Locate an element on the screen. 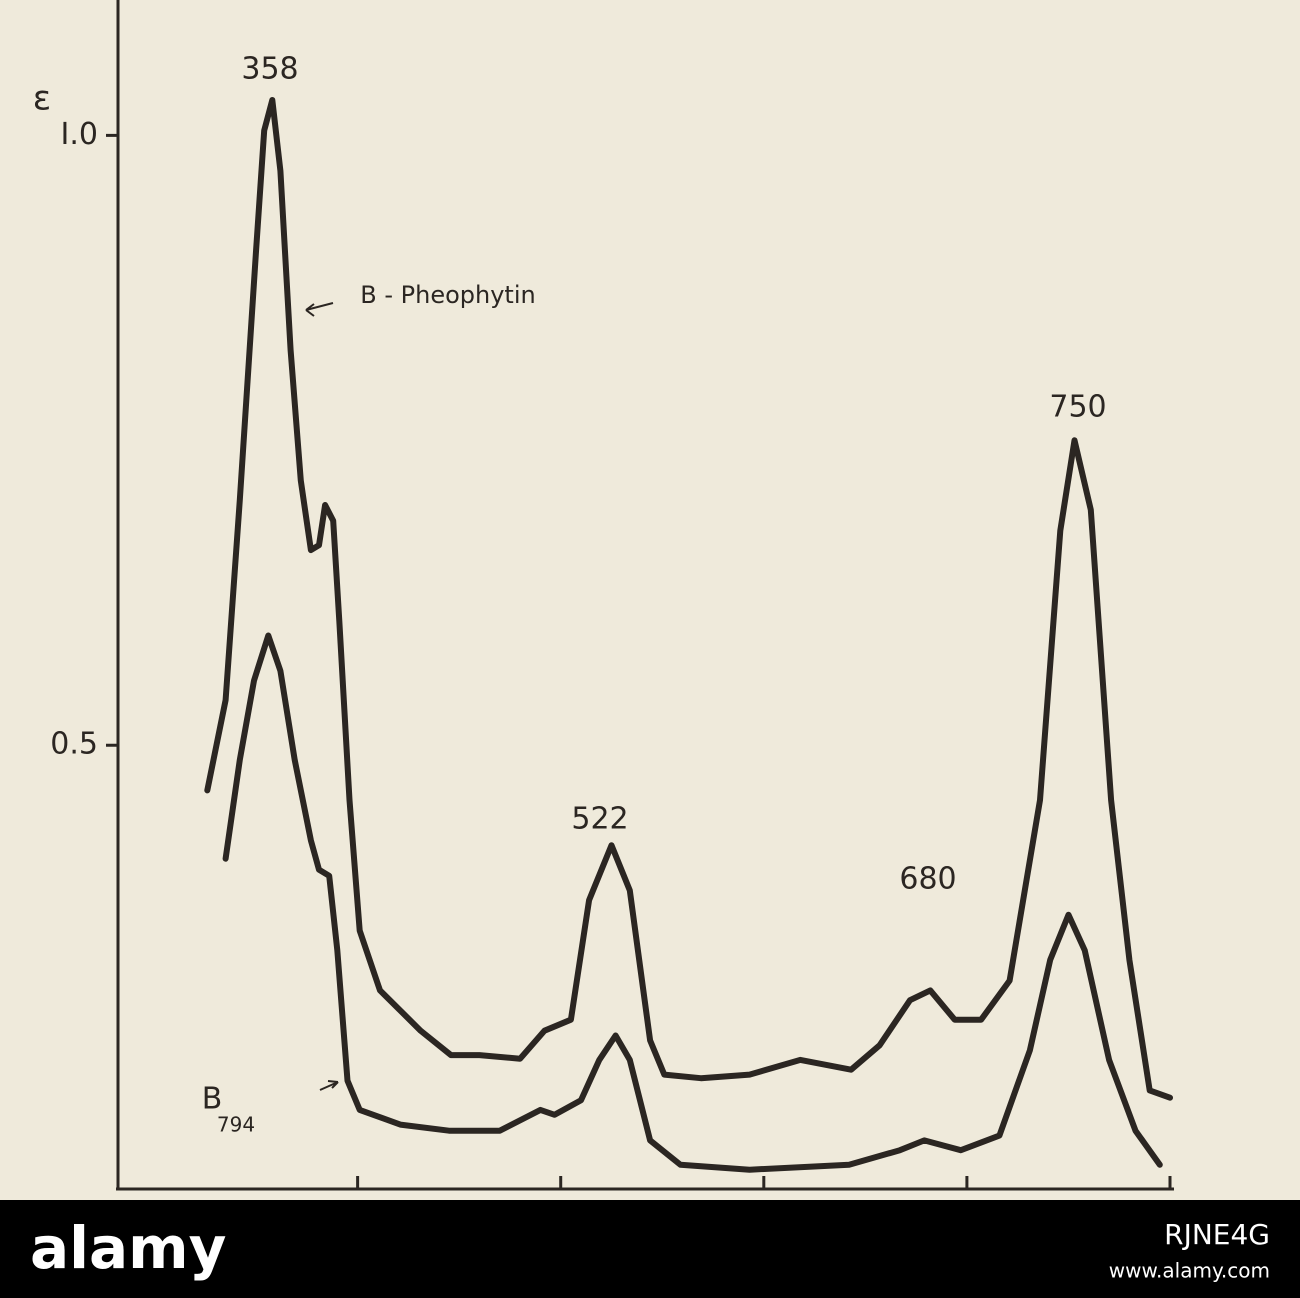 The height and width of the screenshot is (1298, 1300). annotation: 794 is located at coordinates (236, 1125).